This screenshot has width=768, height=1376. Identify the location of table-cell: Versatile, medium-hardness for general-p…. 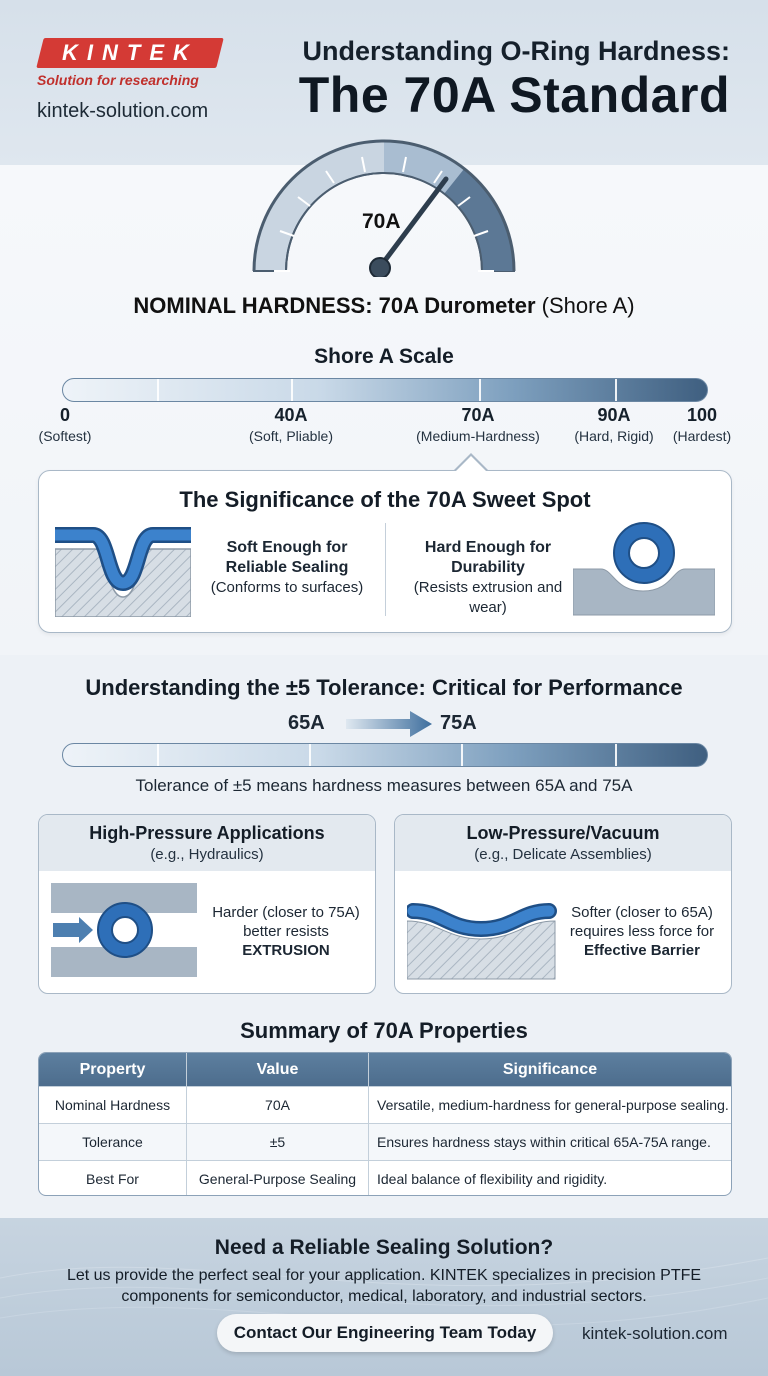
(553, 1105).